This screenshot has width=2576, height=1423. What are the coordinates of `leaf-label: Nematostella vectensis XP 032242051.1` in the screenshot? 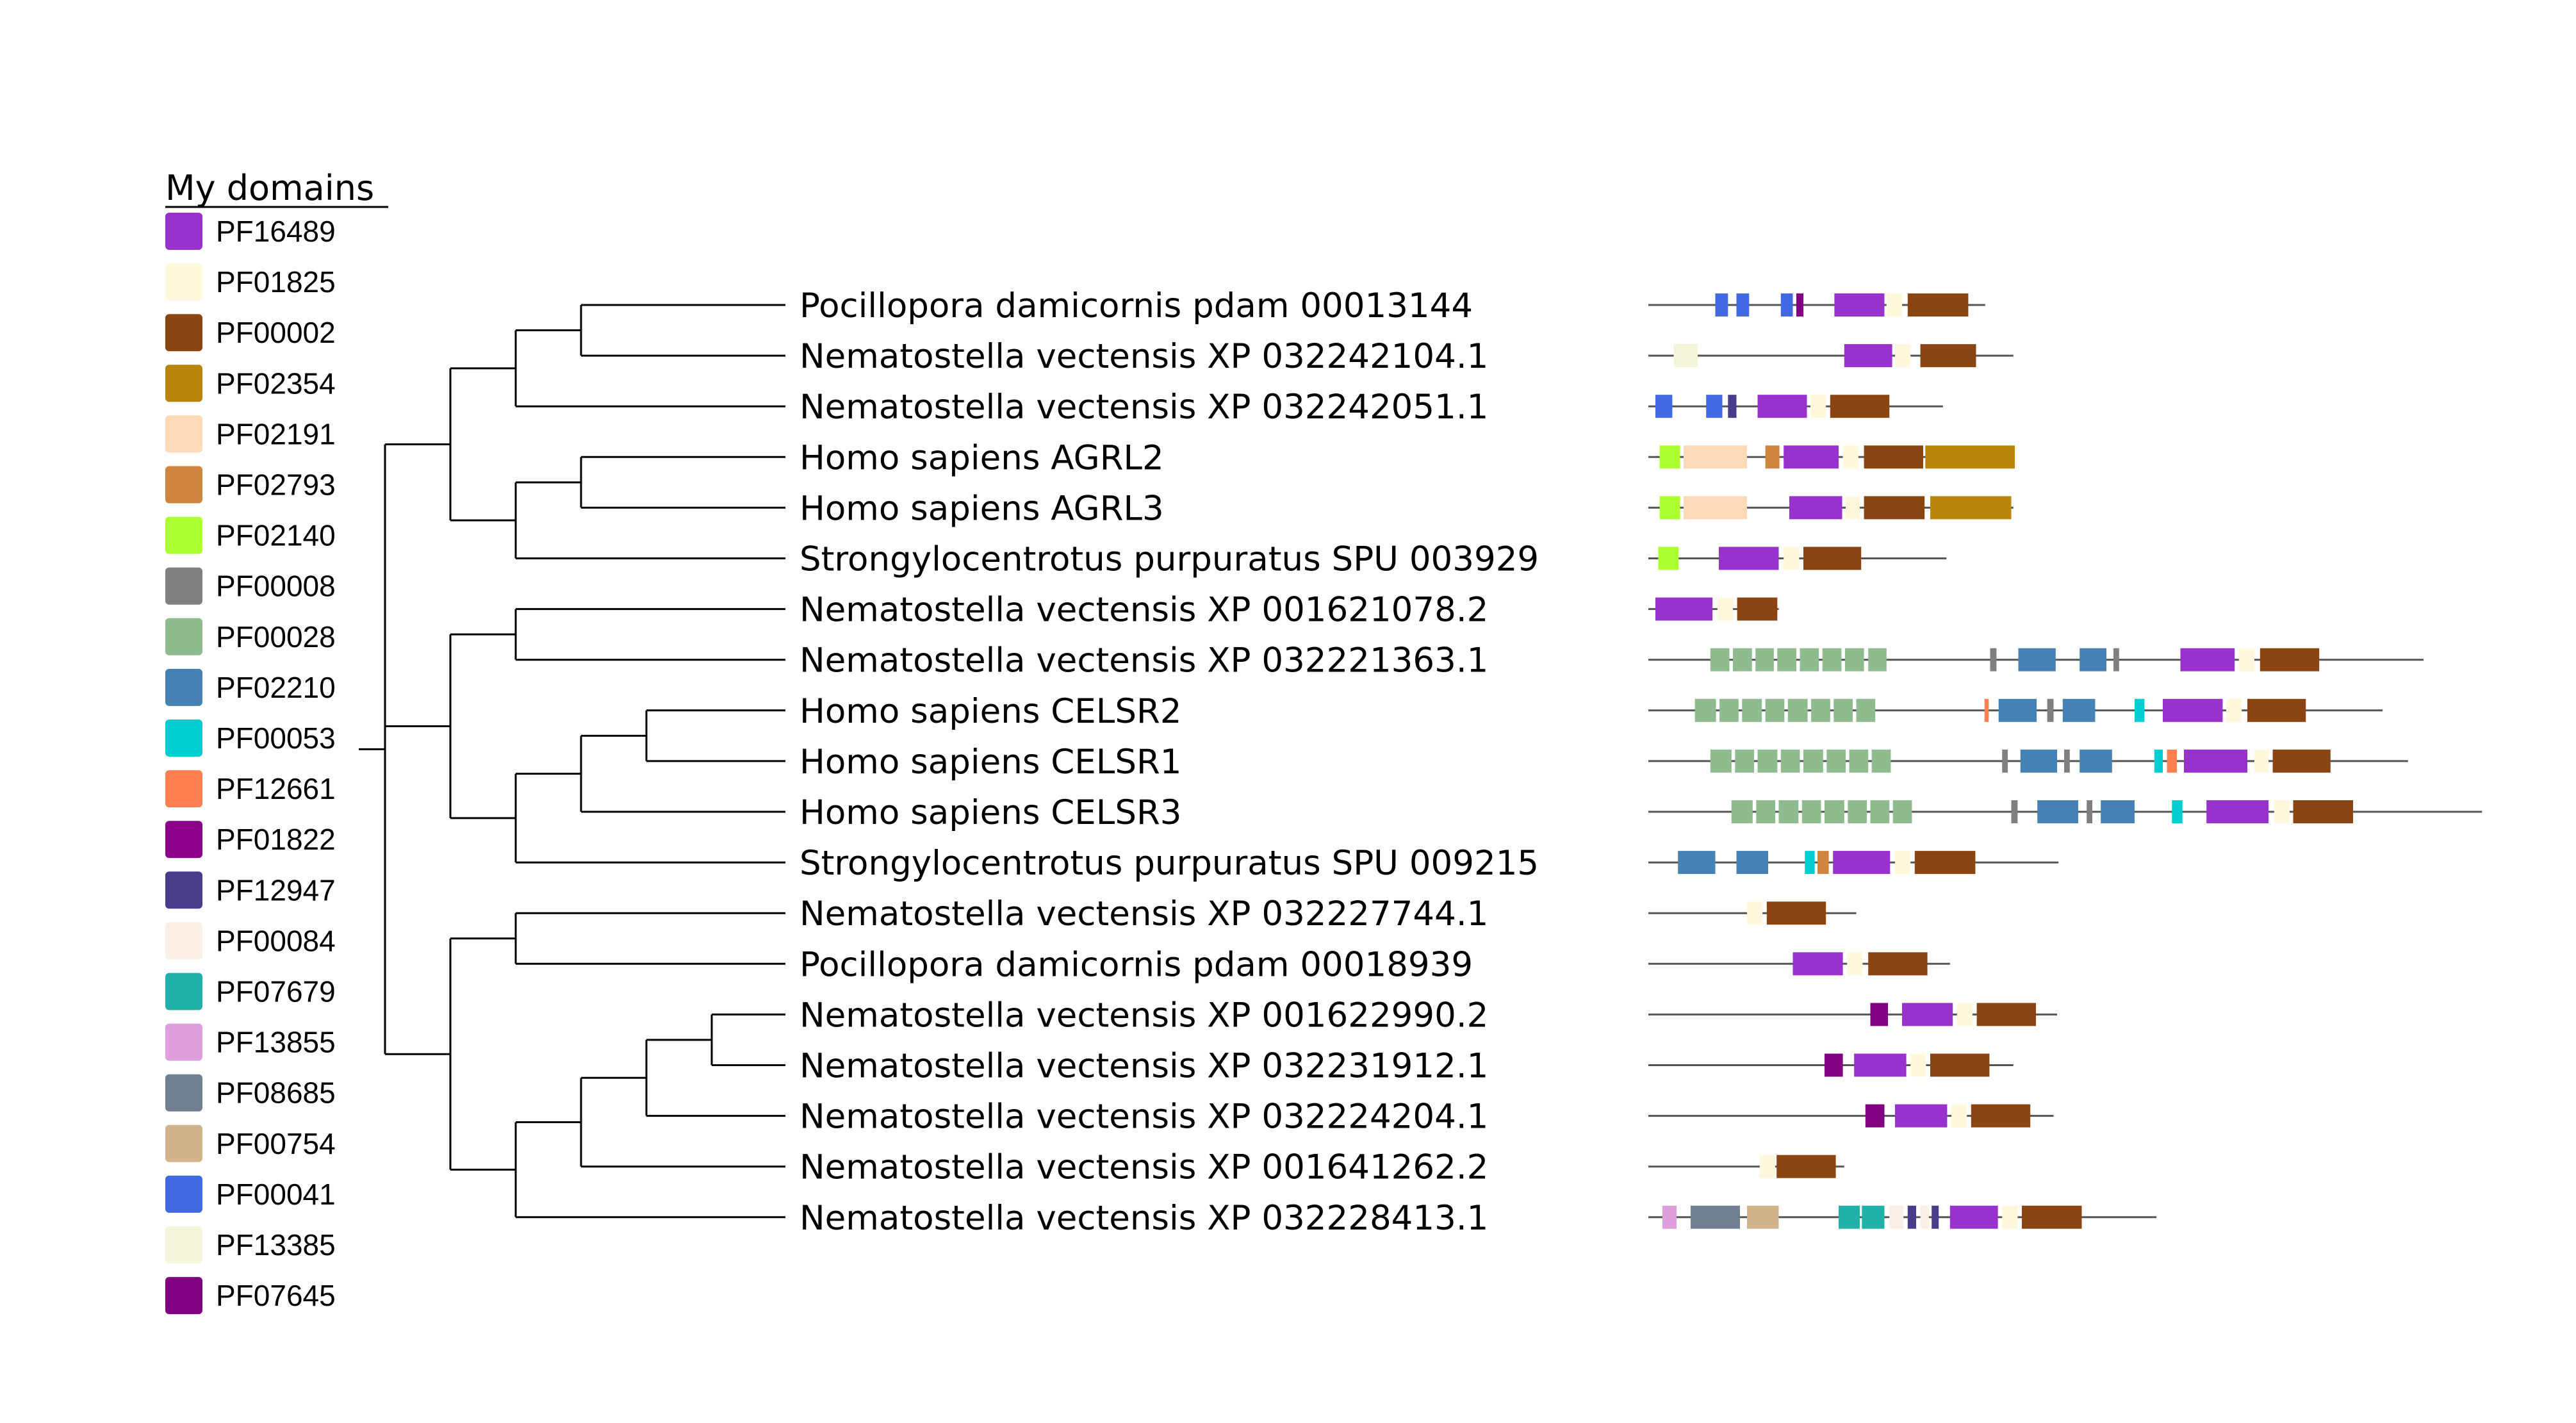 It's located at (1144, 407).